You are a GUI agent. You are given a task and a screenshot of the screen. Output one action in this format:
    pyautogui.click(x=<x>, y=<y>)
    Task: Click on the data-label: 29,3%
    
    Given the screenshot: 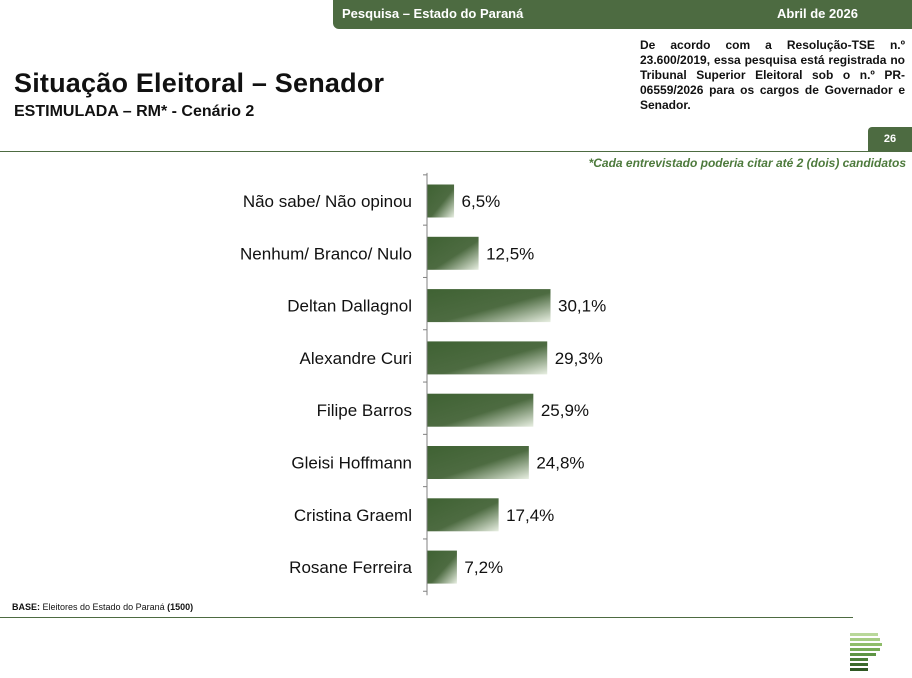 What is the action you would take?
    pyautogui.click(x=579, y=358)
    